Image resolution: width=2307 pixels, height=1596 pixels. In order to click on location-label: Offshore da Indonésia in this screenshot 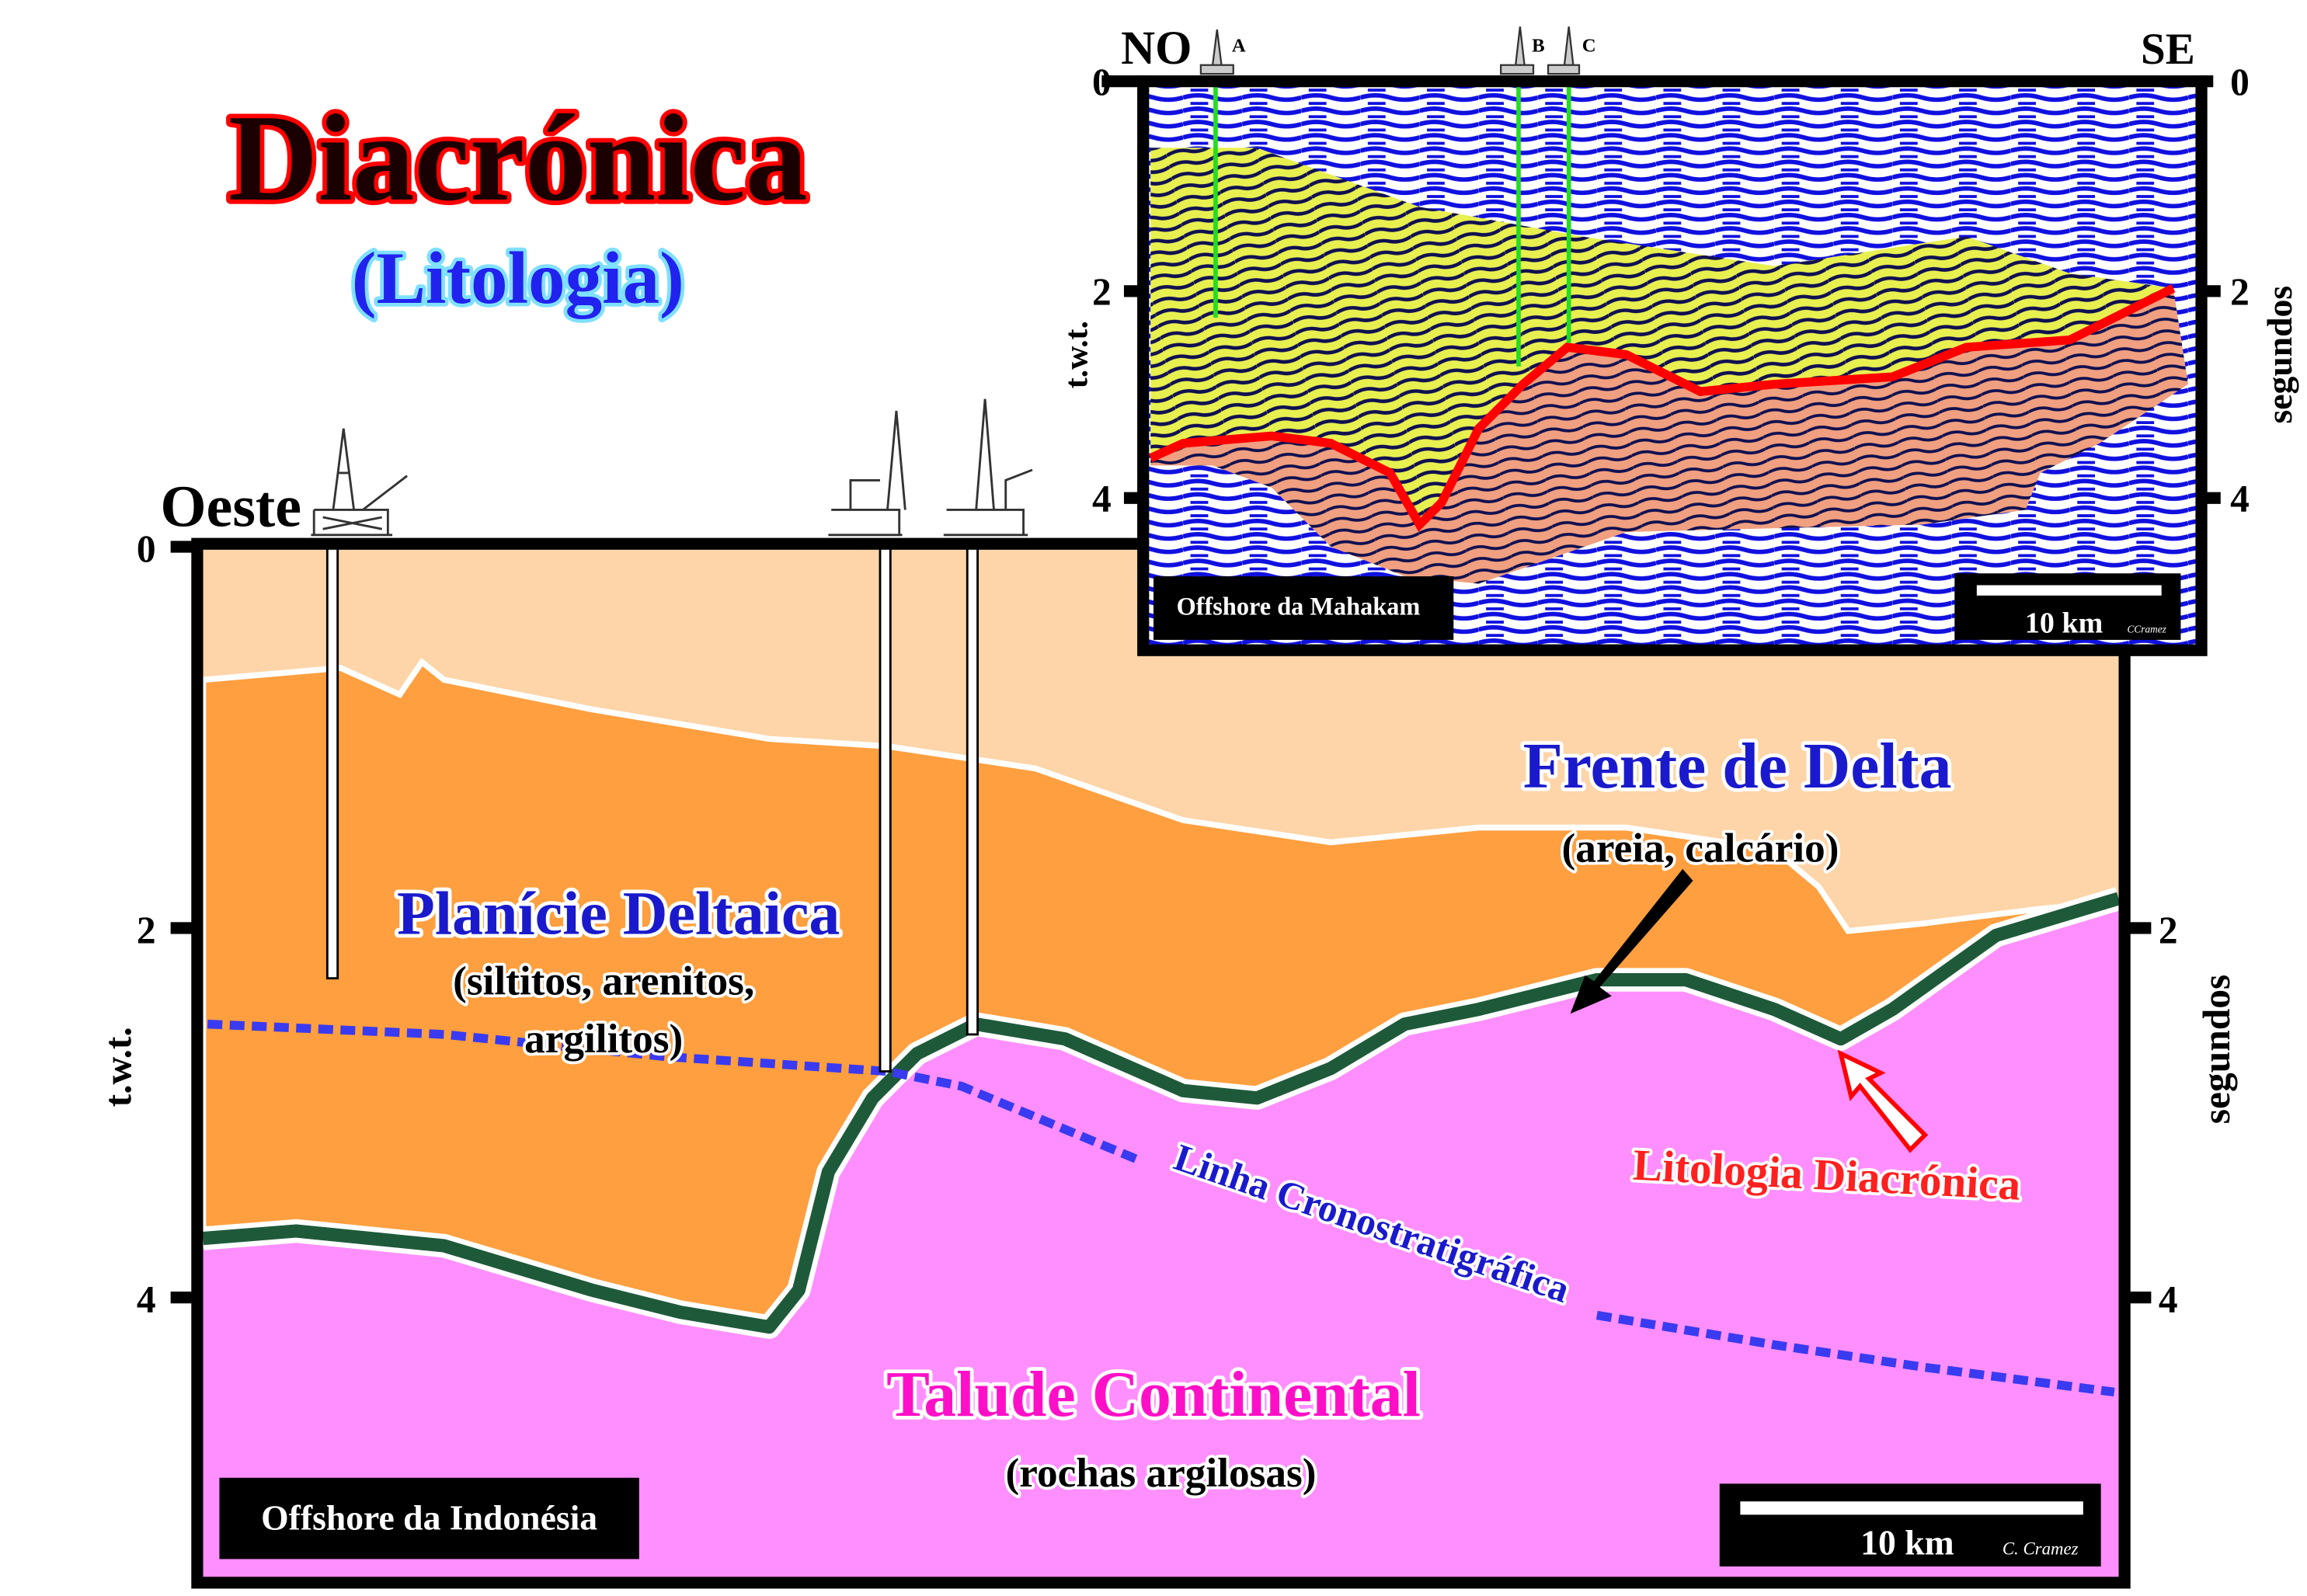, I will do `click(429, 1517)`.